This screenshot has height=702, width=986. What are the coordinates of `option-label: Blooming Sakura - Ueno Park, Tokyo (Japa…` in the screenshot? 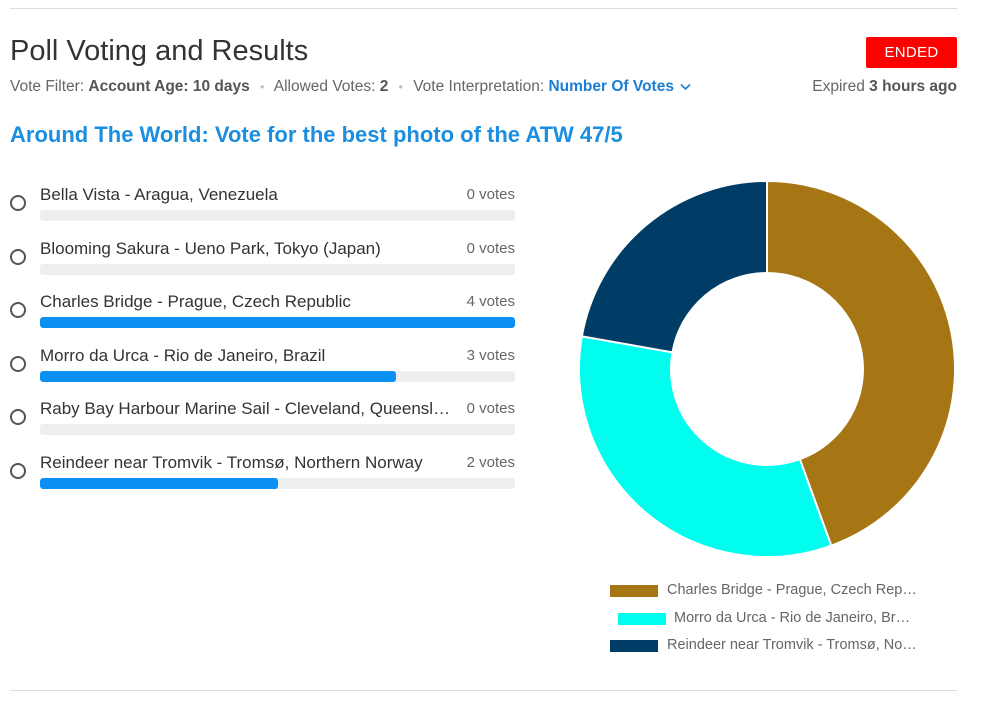 It's located at (210, 248).